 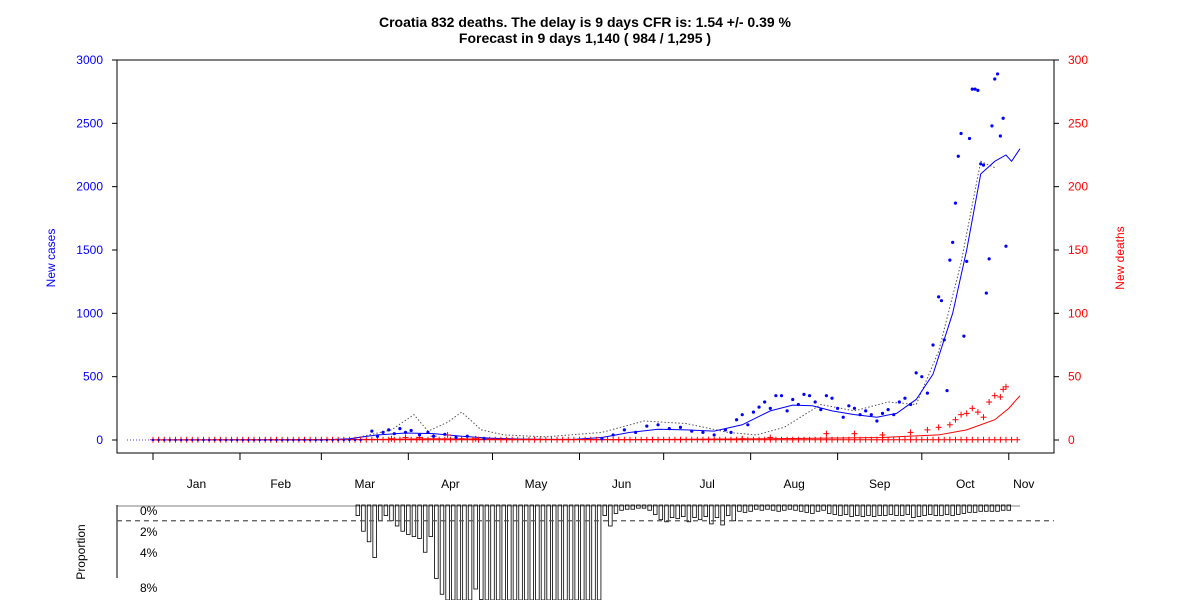 What do you see at coordinates (280, 484) in the screenshot?
I see `x-month-label: Feb` at bounding box center [280, 484].